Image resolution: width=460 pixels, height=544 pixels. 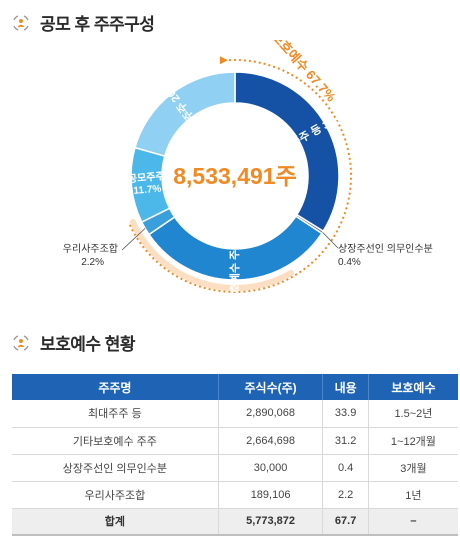 What do you see at coordinates (115, 495) in the screenshot?
I see `table-cell: 우리사주조합` at bounding box center [115, 495].